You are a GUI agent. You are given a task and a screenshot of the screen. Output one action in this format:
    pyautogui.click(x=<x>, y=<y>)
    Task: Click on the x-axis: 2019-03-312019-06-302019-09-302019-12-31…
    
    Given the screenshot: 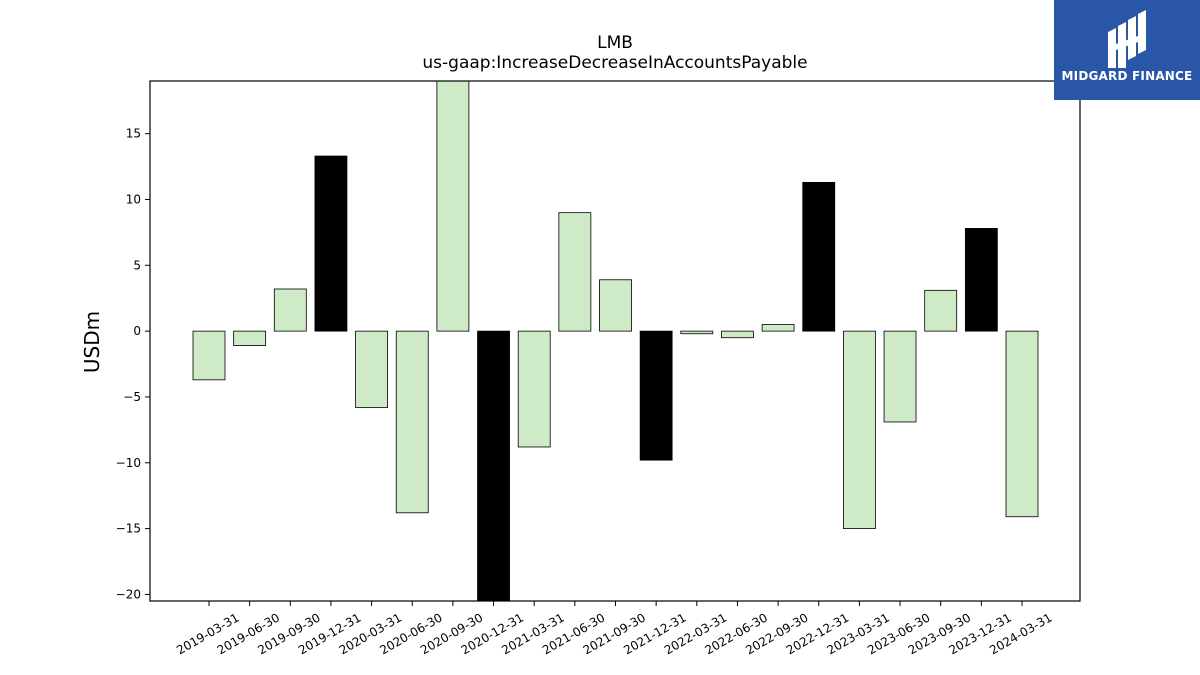 What is the action you would take?
    pyautogui.click(x=614, y=629)
    